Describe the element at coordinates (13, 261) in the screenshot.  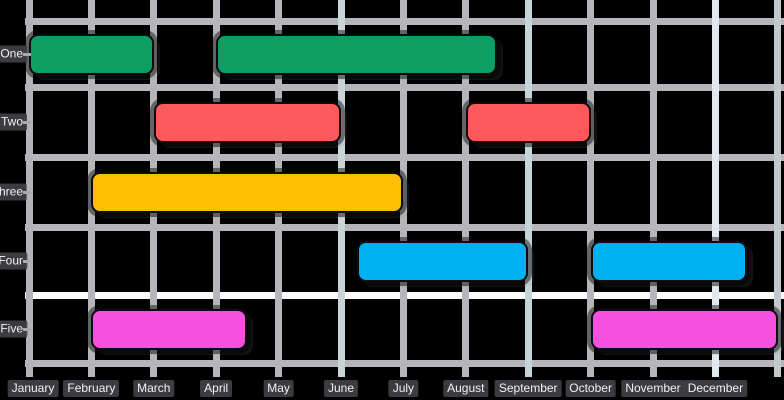
I see `row-label-four: Four` at that location.